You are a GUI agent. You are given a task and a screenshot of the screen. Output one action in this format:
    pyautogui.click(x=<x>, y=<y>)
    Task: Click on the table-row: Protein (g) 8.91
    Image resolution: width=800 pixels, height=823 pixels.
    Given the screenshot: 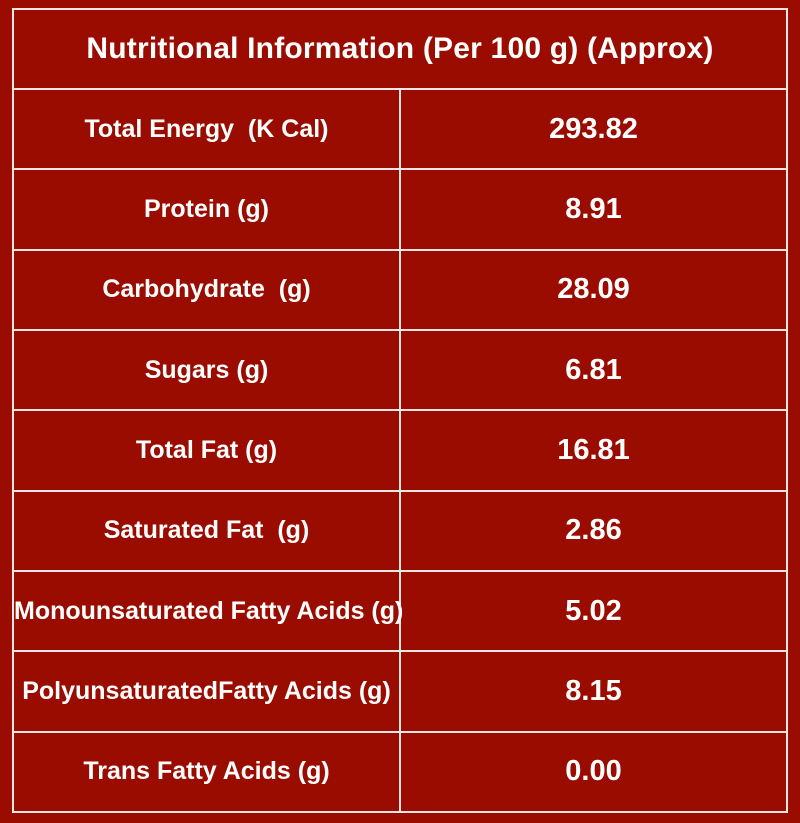 What is the action you would take?
    pyautogui.click(x=400, y=209)
    